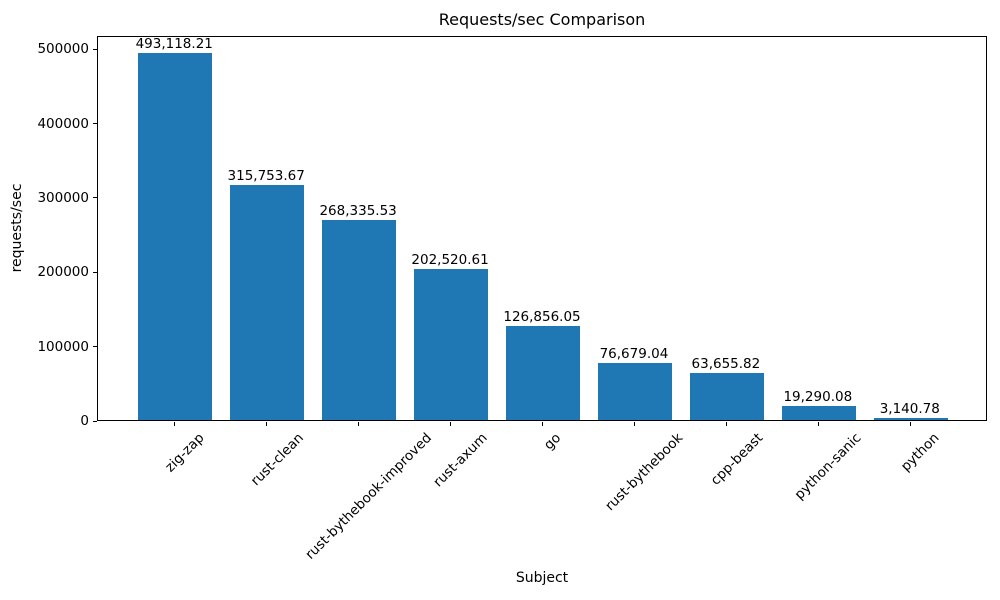 This screenshot has height=600, width=1000. I want to click on y-tick-label: 400000, so click(63, 123).